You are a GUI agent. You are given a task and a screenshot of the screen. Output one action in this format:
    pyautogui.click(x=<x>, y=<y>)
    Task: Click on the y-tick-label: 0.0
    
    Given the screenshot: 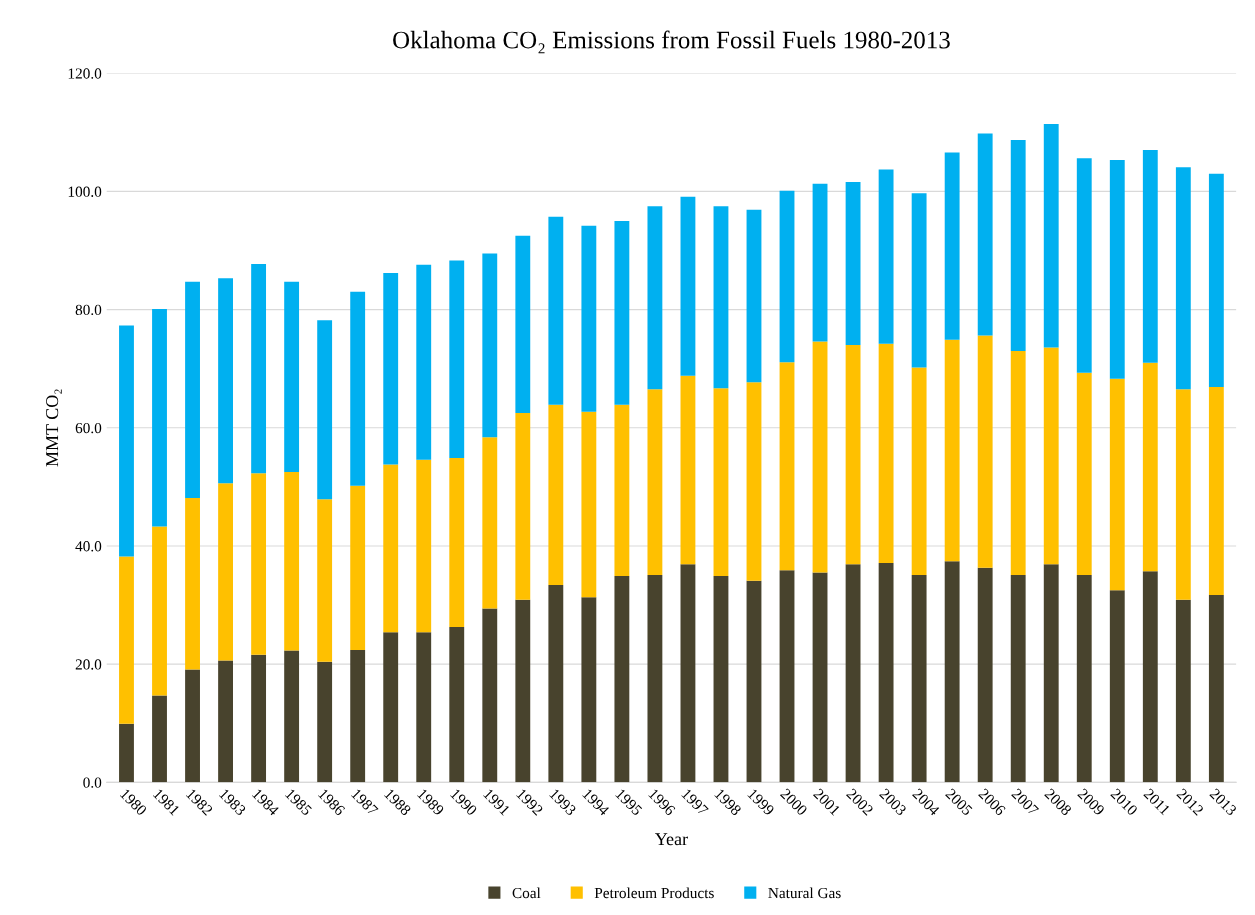 What is the action you would take?
    pyautogui.click(x=92, y=782)
    